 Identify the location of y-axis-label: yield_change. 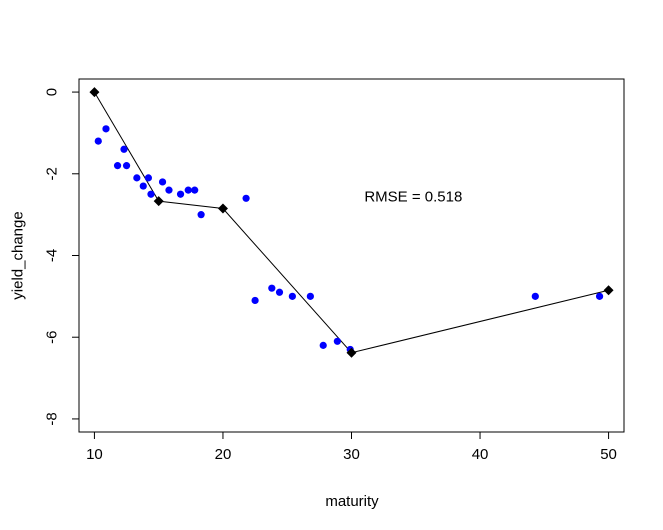
(18, 255).